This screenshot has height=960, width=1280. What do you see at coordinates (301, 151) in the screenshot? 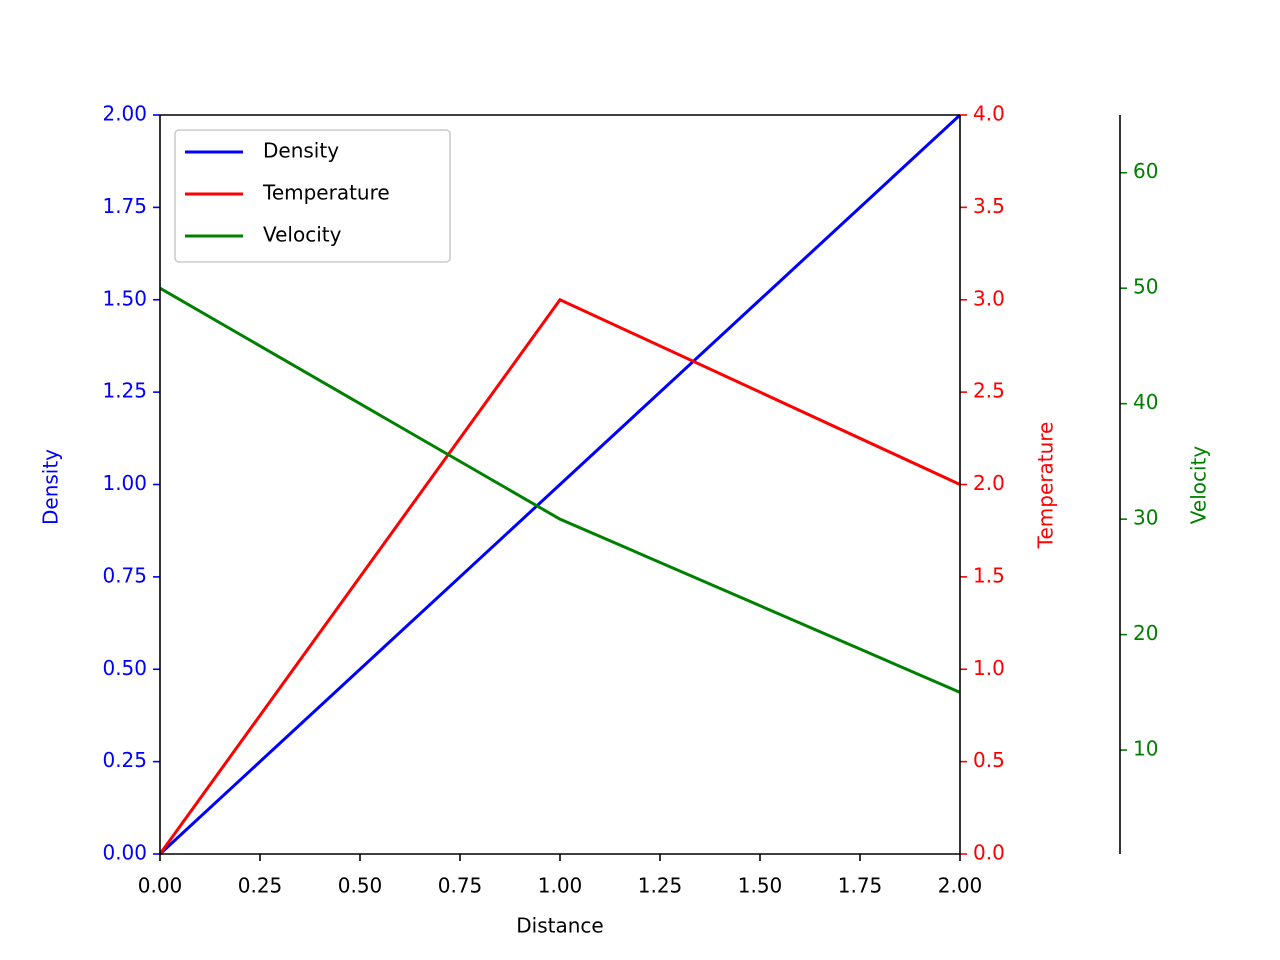
I see `legend-label: Density` at bounding box center [301, 151].